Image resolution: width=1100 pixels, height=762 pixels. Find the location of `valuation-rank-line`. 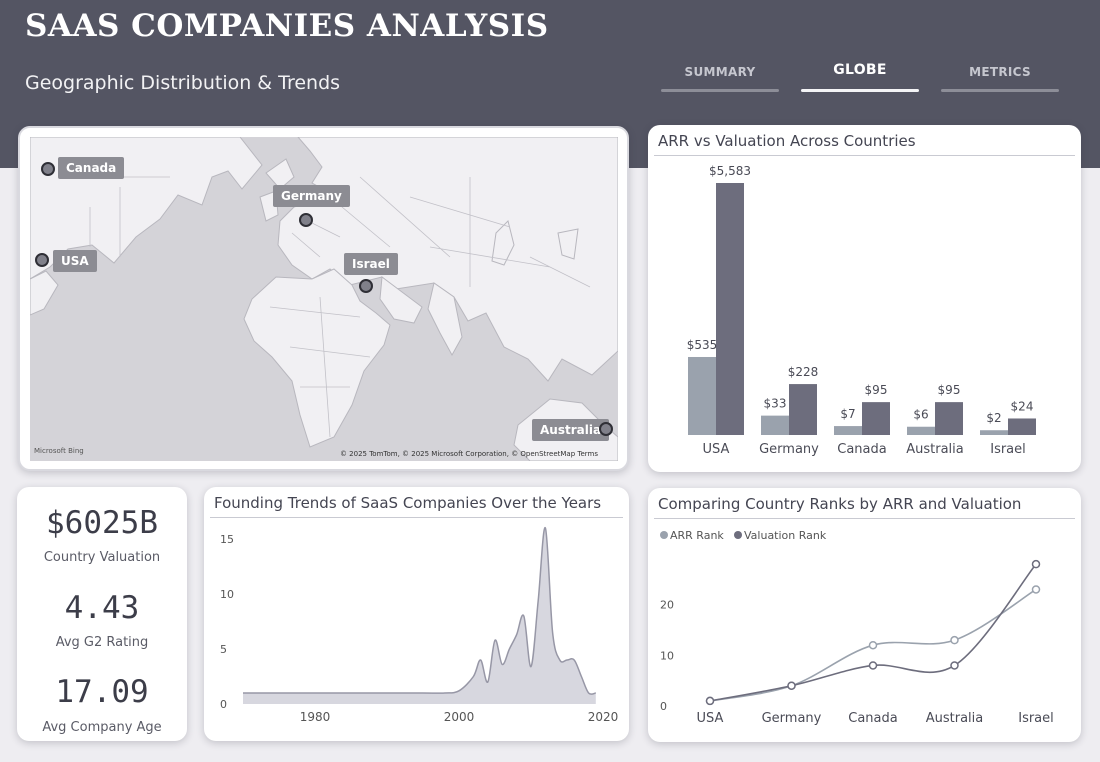

valuation-rank-line is located at coordinates (873, 632).